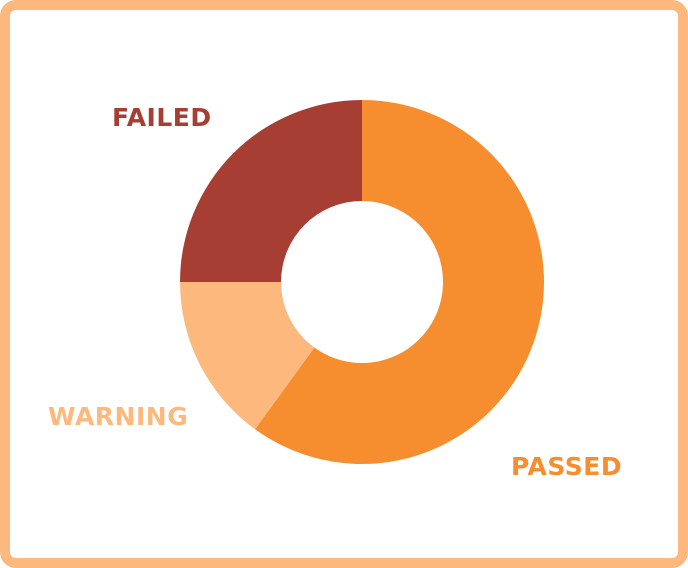  What do you see at coordinates (118, 416) in the screenshot?
I see `label-warning: WARNING` at bounding box center [118, 416].